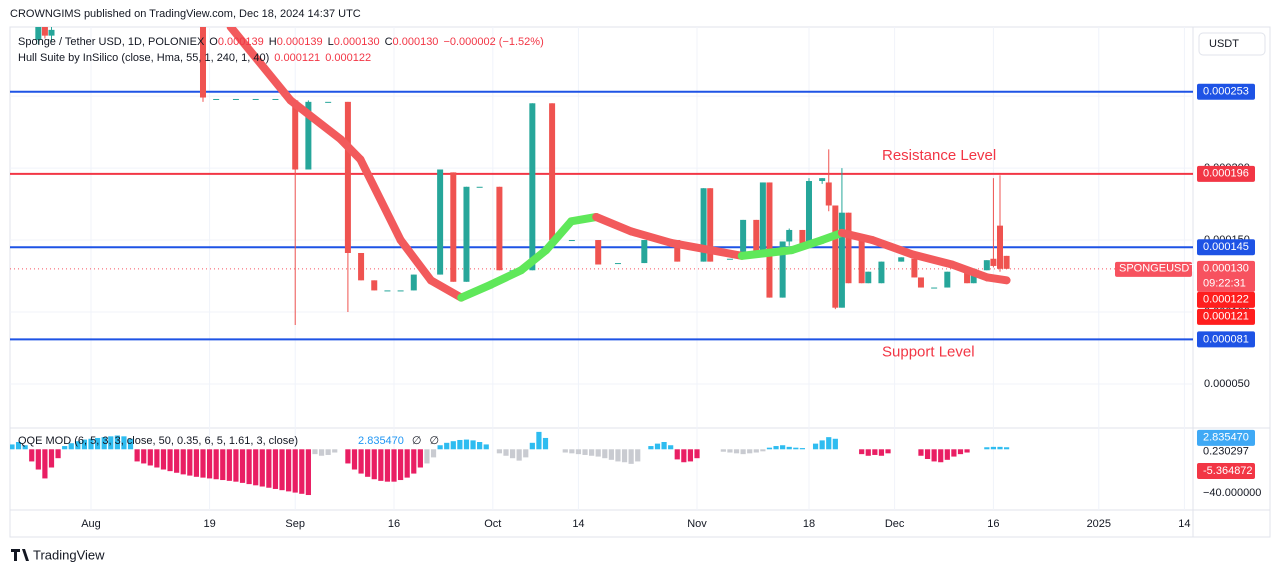  Describe the element at coordinates (1224, 284) in the screenshot. I see `countdown: 09:22:31` at that location.